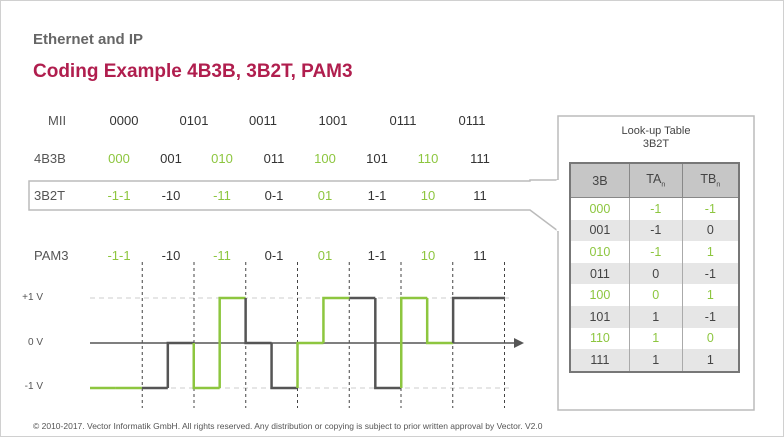  What do you see at coordinates (600, 338) in the screenshot?
I see `cell-3b: 110` at bounding box center [600, 338].